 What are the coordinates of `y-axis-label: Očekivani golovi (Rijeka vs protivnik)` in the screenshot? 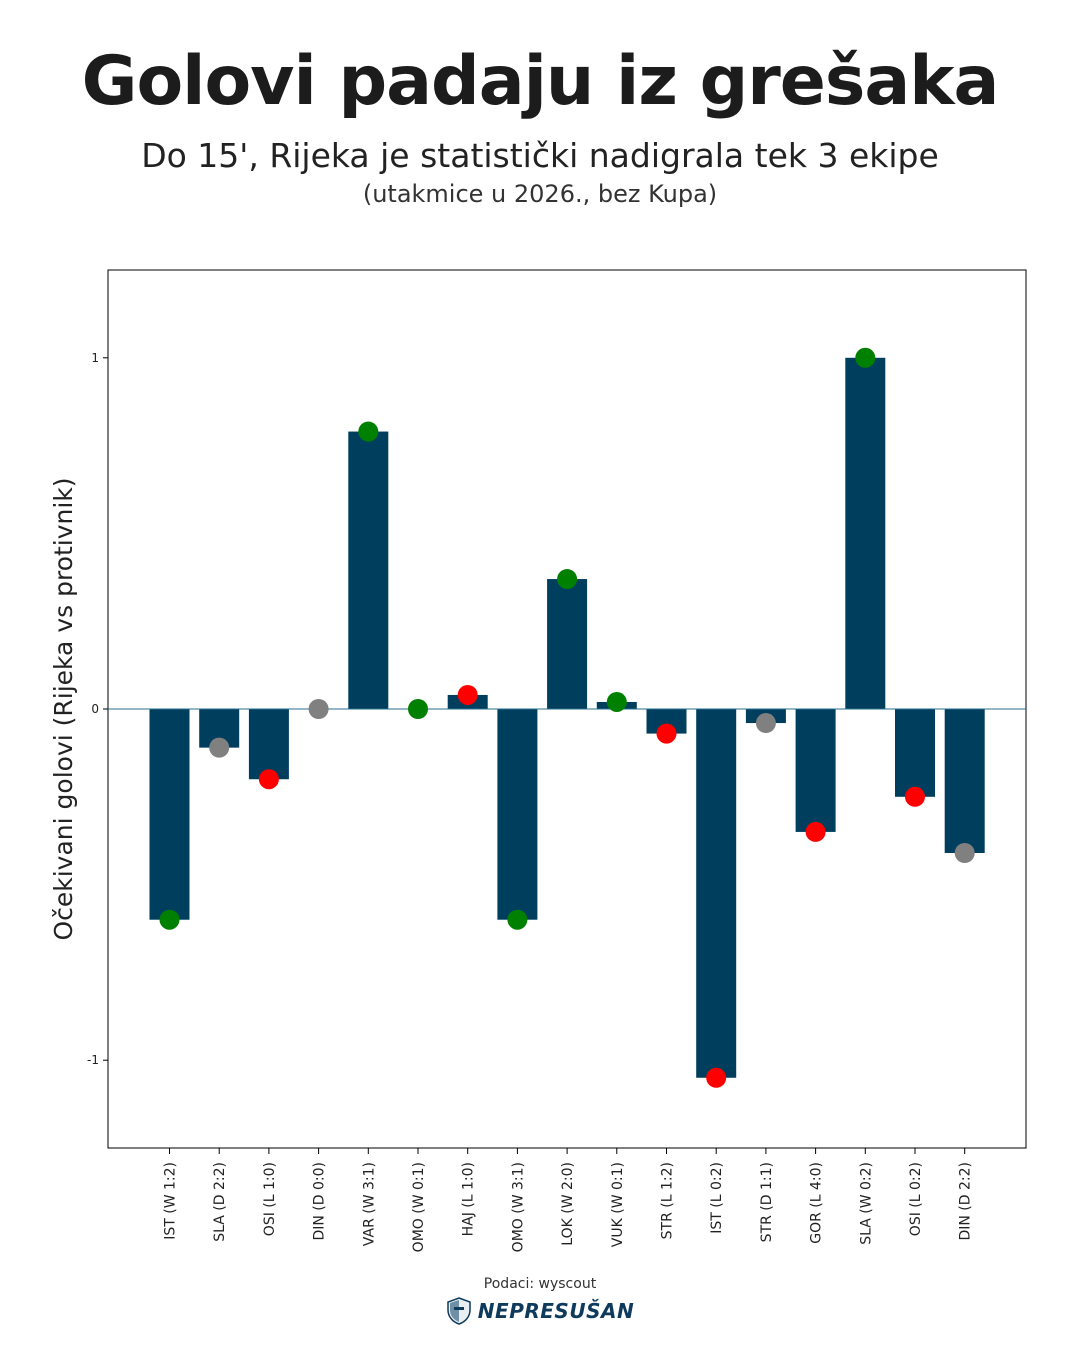 It's located at (63, 708).